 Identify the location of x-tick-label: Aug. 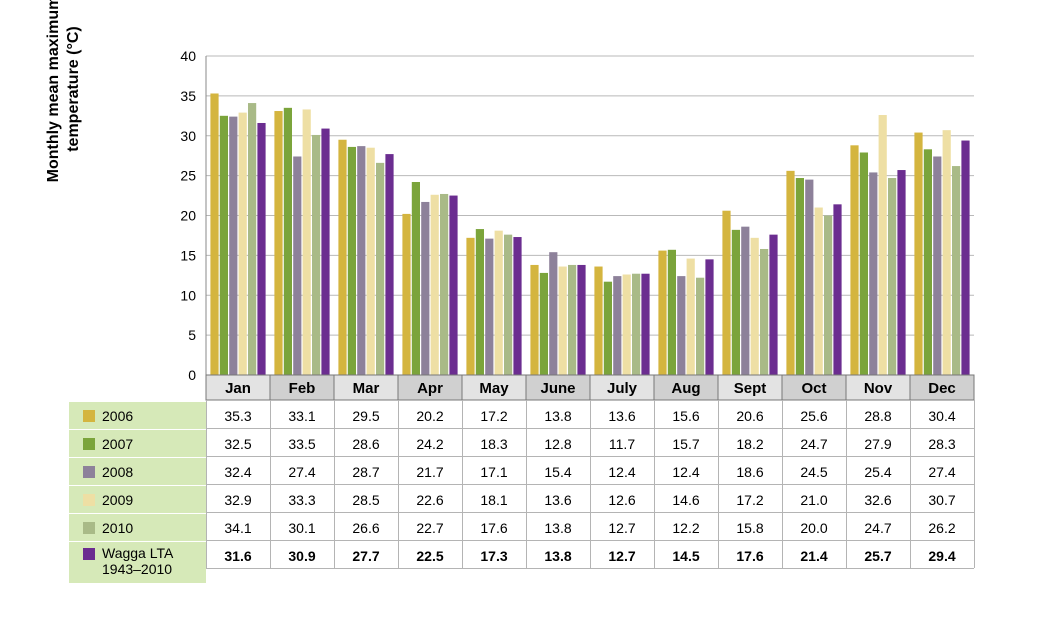
(685, 388).